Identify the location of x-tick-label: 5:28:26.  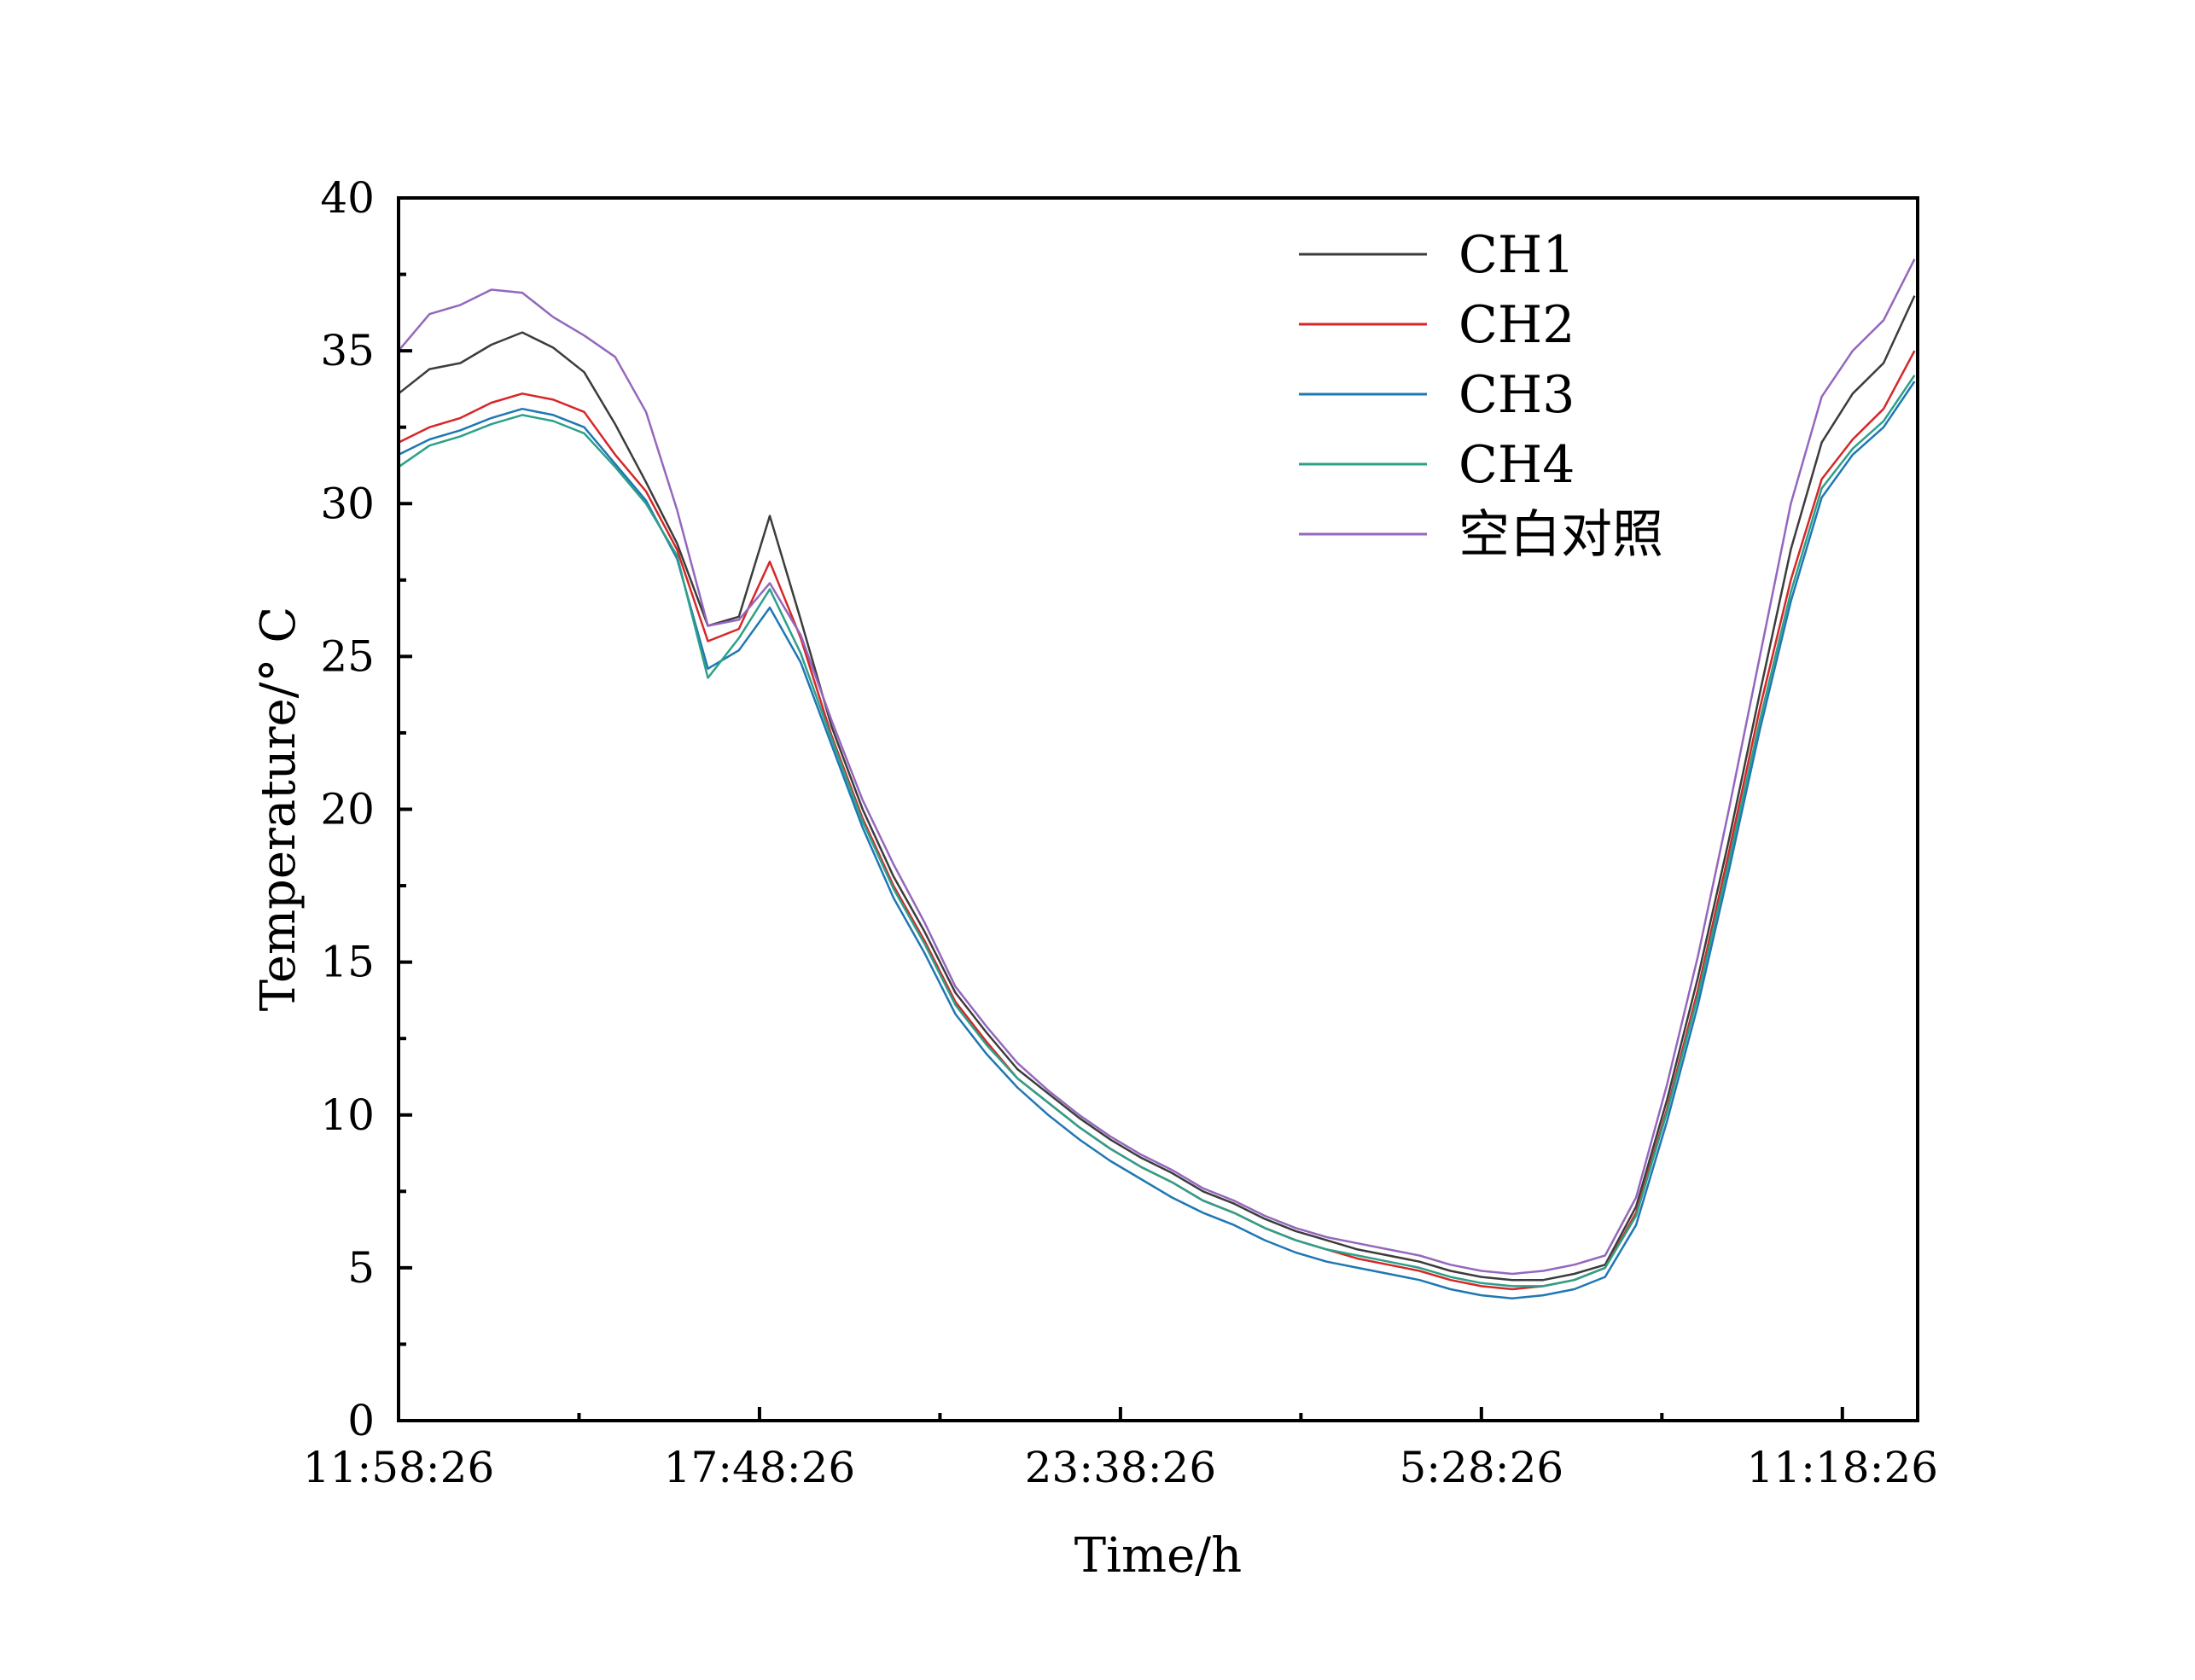
(1481, 1468).